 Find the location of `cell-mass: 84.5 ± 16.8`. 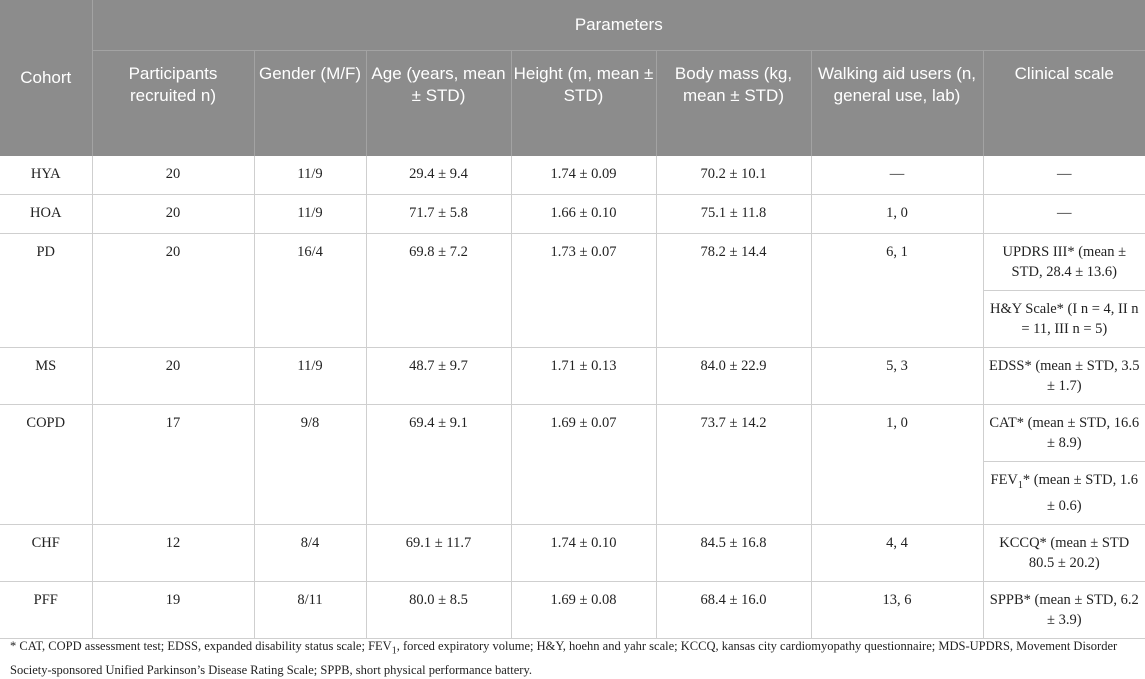

cell-mass: 84.5 ± 16.8 is located at coordinates (733, 553).